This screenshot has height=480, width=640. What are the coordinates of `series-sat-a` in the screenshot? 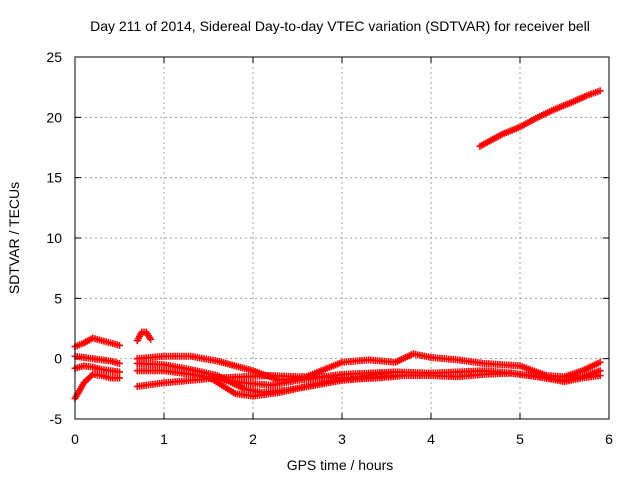 It's located at (97, 342).